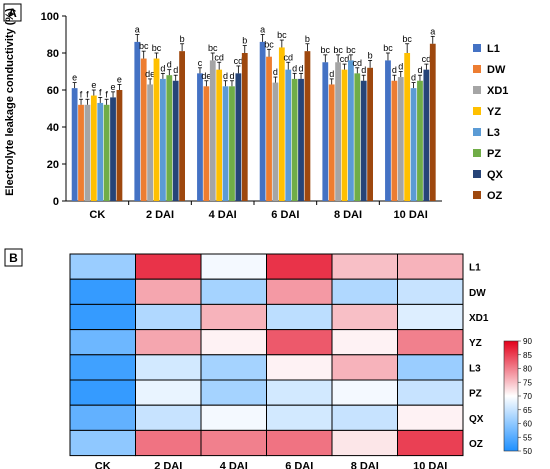 This screenshot has width=550, height=469. I want to click on significance-letter: e, so click(119, 79).